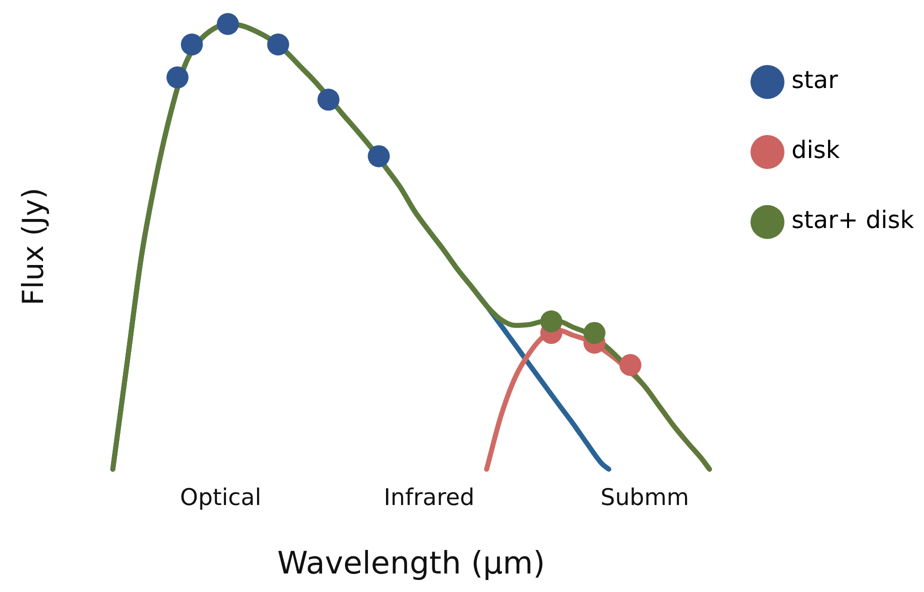 The height and width of the screenshot is (592, 924). Describe the element at coordinates (221, 497) in the screenshot. I see `x-tick-label: Optical` at that location.